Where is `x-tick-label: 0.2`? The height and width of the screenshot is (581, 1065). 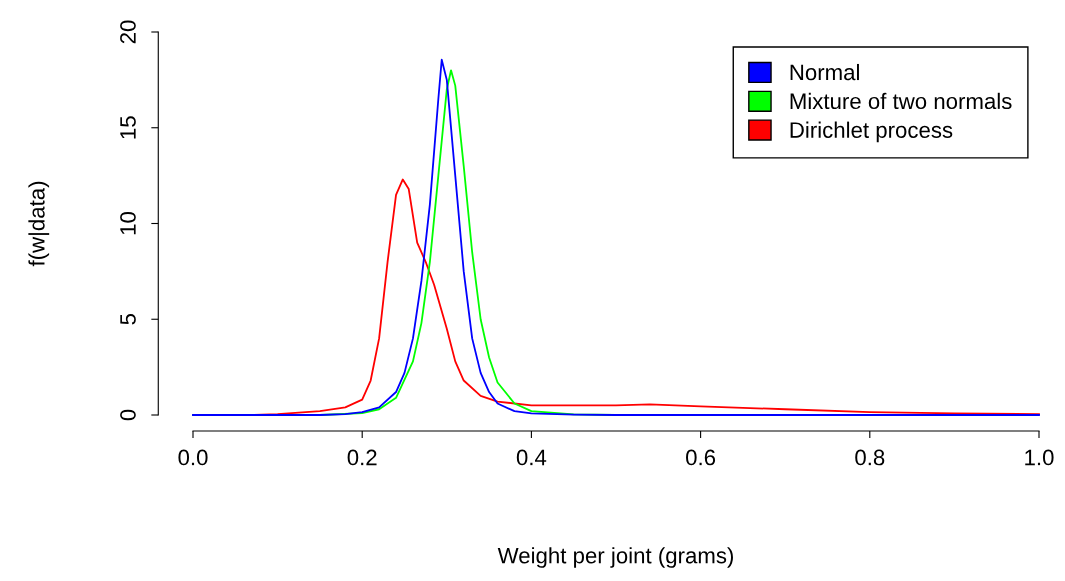
x-tick-label: 0.2 is located at coordinates (362, 457).